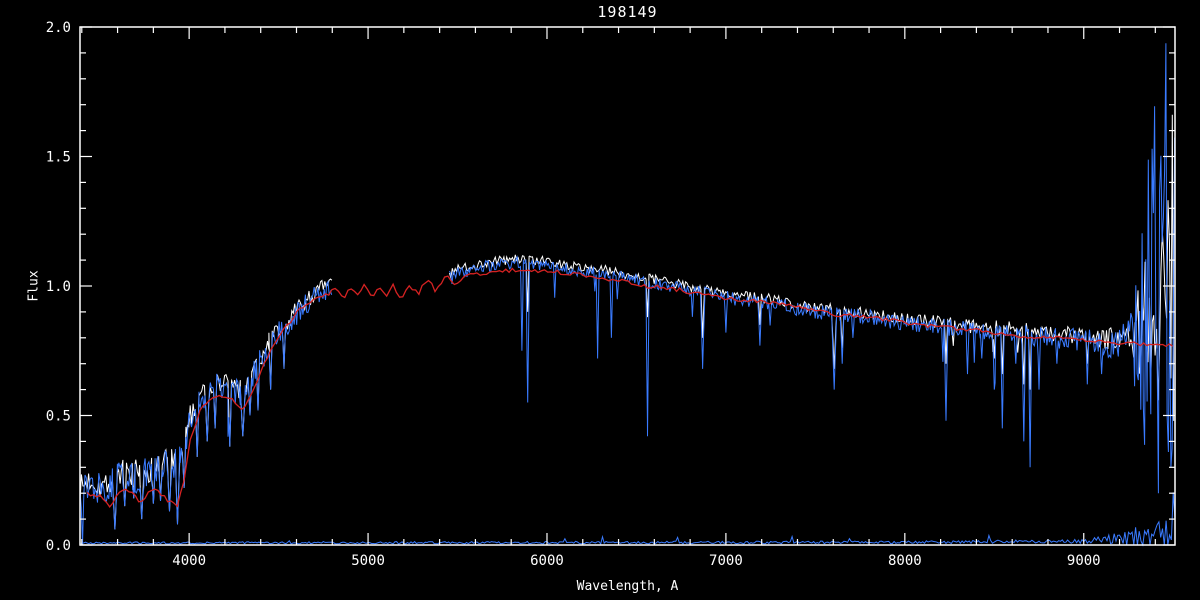 The width and height of the screenshot is (1200, 600). What do you see at coordinates (58, 158) in the screenshot?
I see `y-tick-label: 1.5` at bounding box center [58, 158].